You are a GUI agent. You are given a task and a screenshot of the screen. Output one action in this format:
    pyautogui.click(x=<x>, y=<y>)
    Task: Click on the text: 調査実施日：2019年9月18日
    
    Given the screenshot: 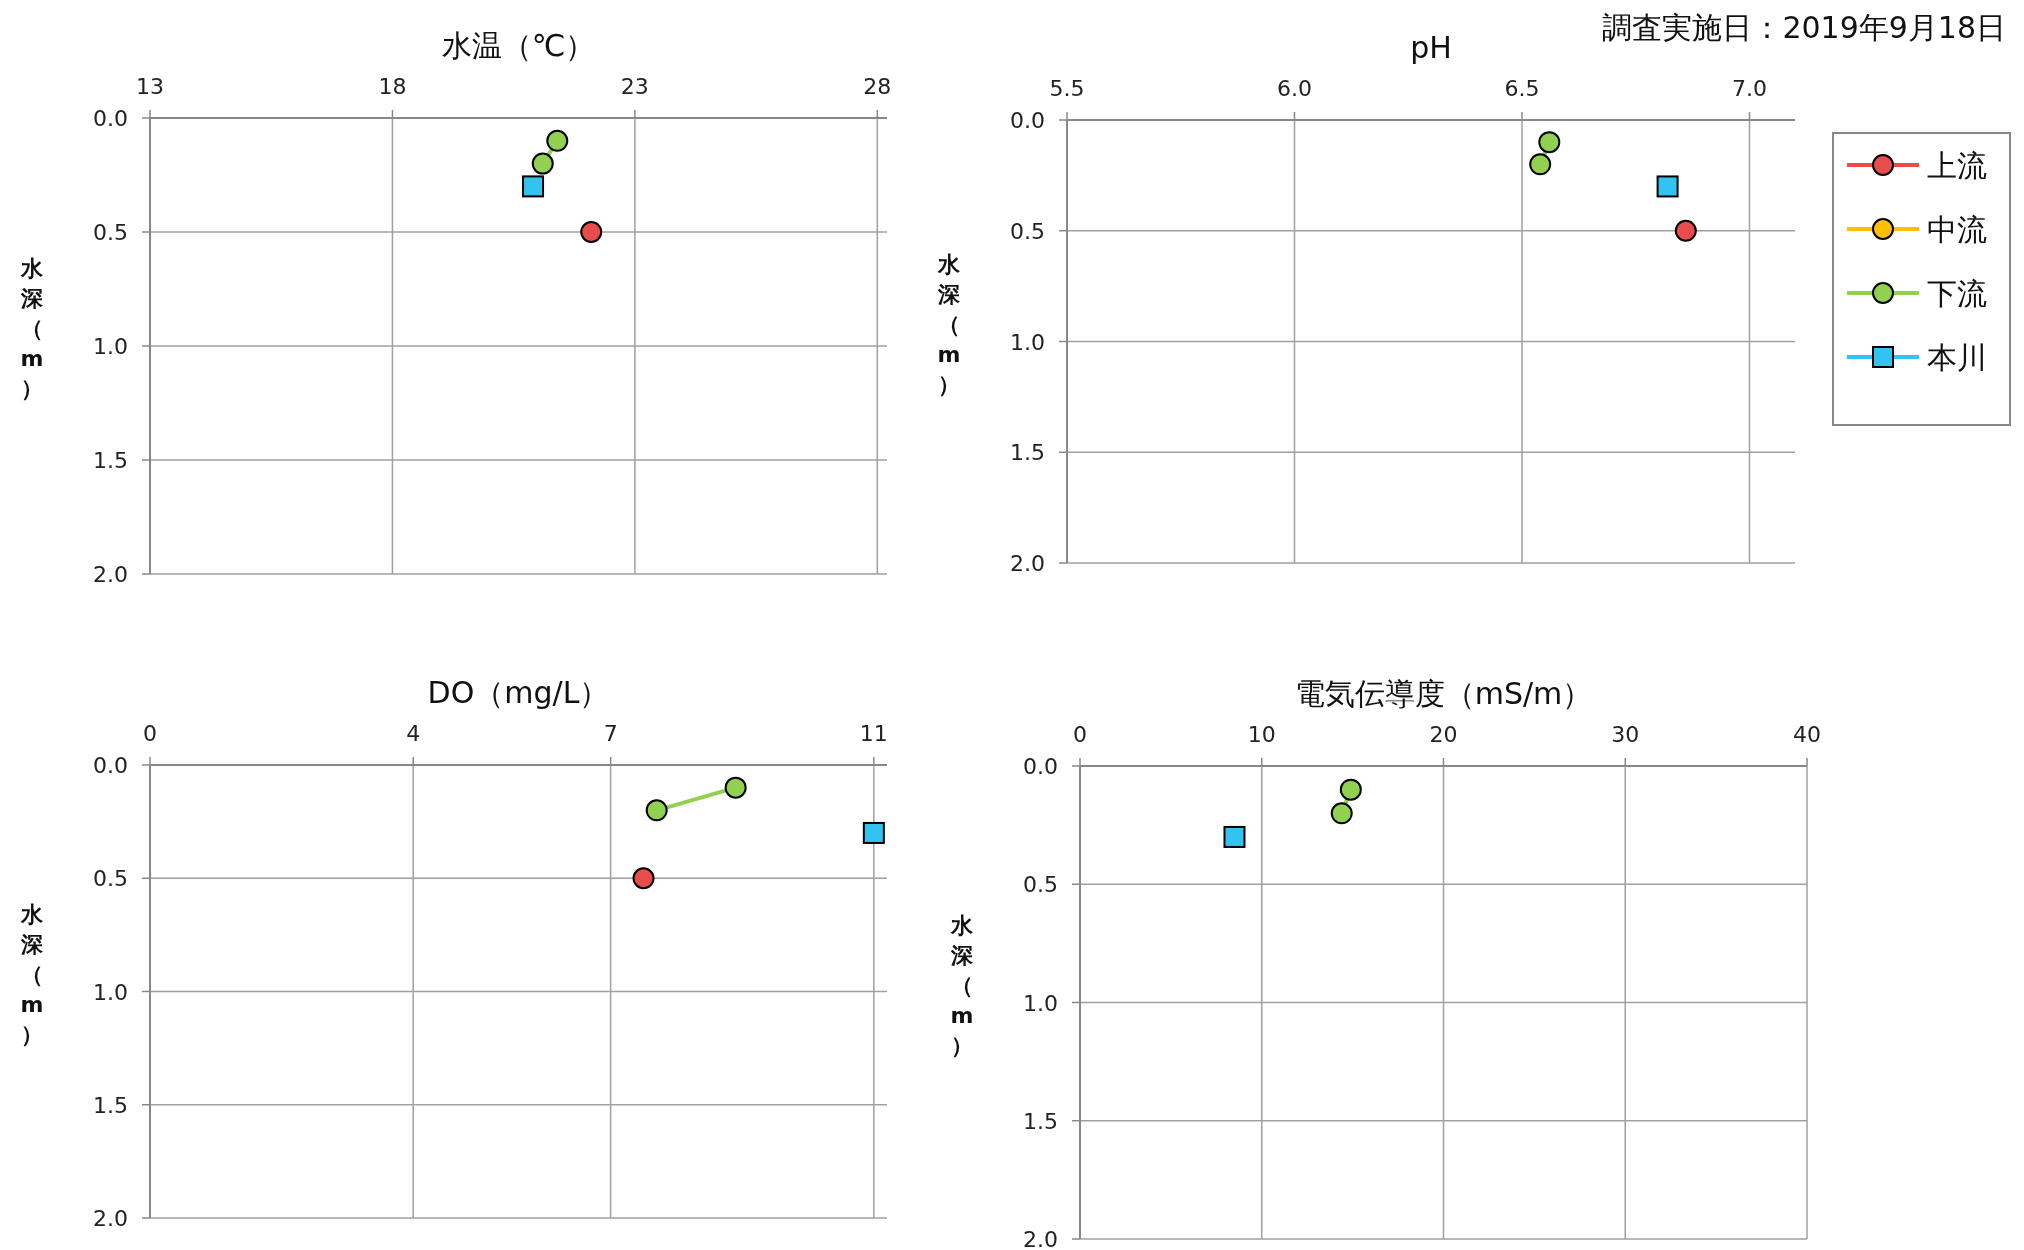 What is the action you would take?
    pyautogui.click(x=1804, y=27)
    